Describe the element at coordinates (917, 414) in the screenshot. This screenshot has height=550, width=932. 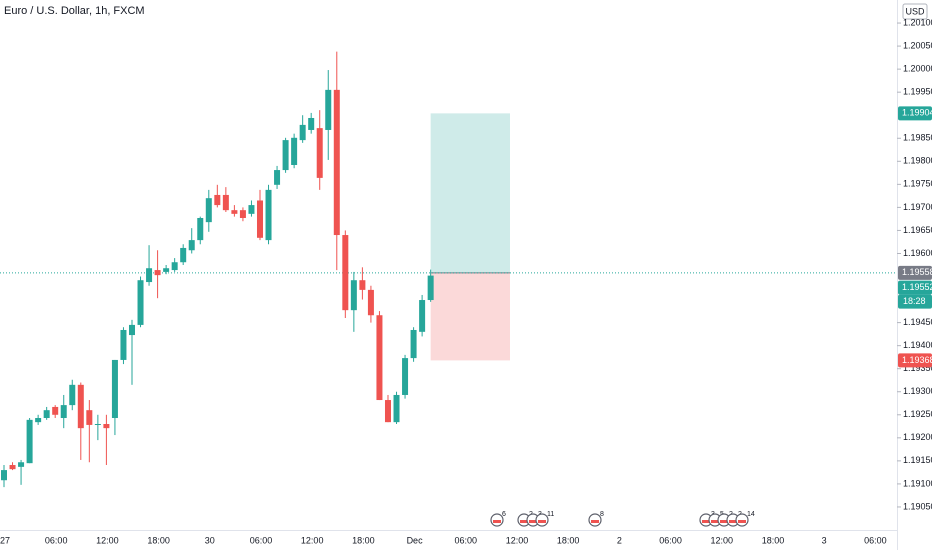
I see `y-tick-label: 1.19250` at that location.